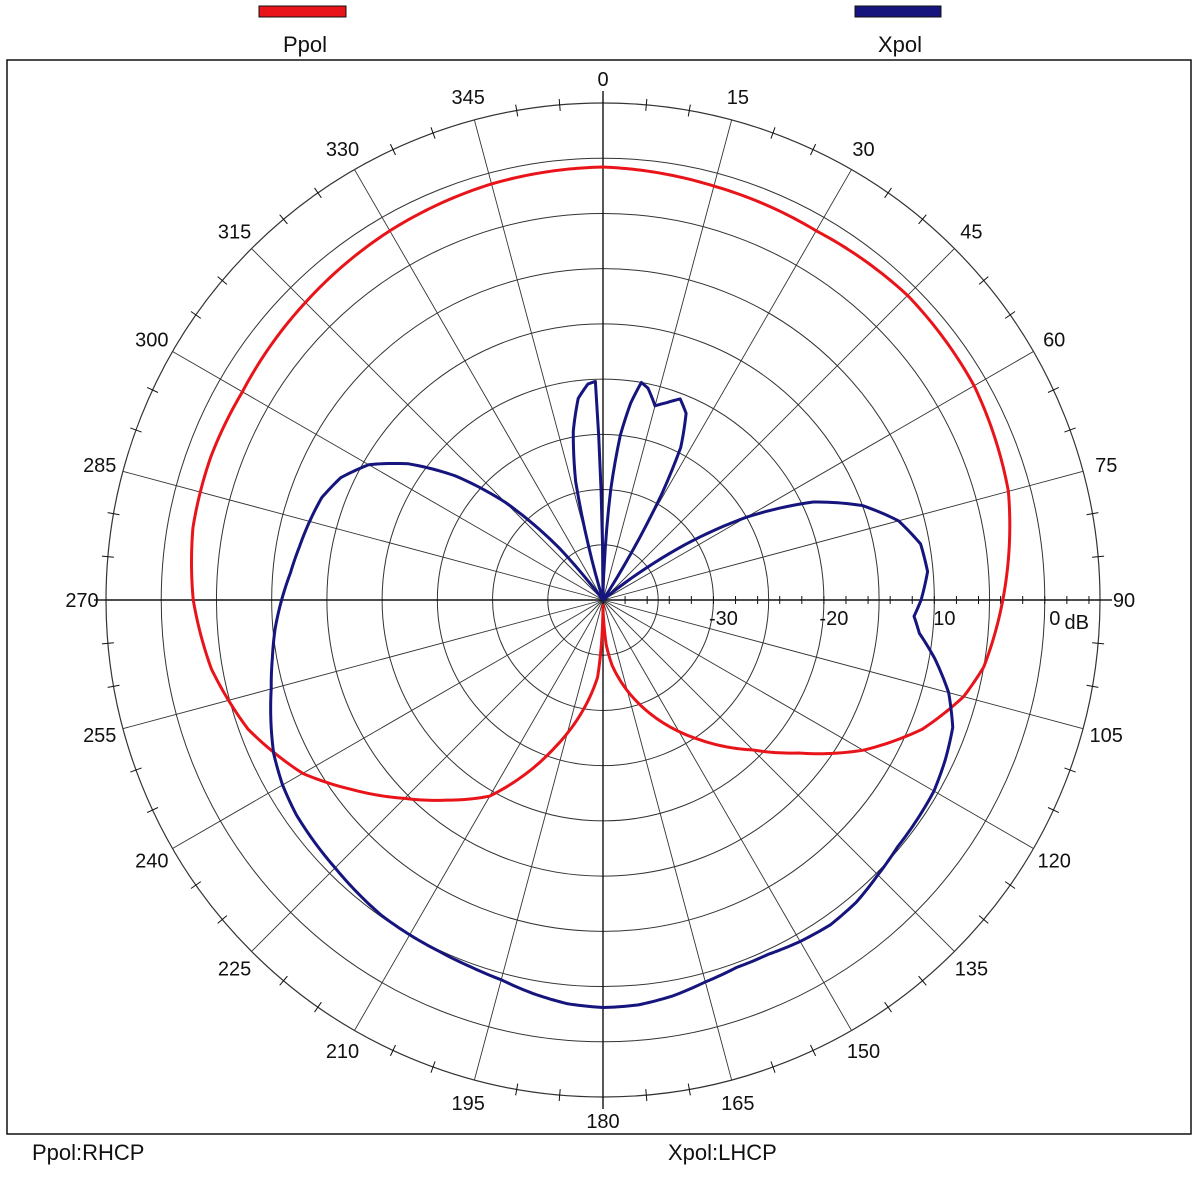 This screenshot has width=1192, height=1200. I want to click on radial-tick-label: -30, so click(723, 619).